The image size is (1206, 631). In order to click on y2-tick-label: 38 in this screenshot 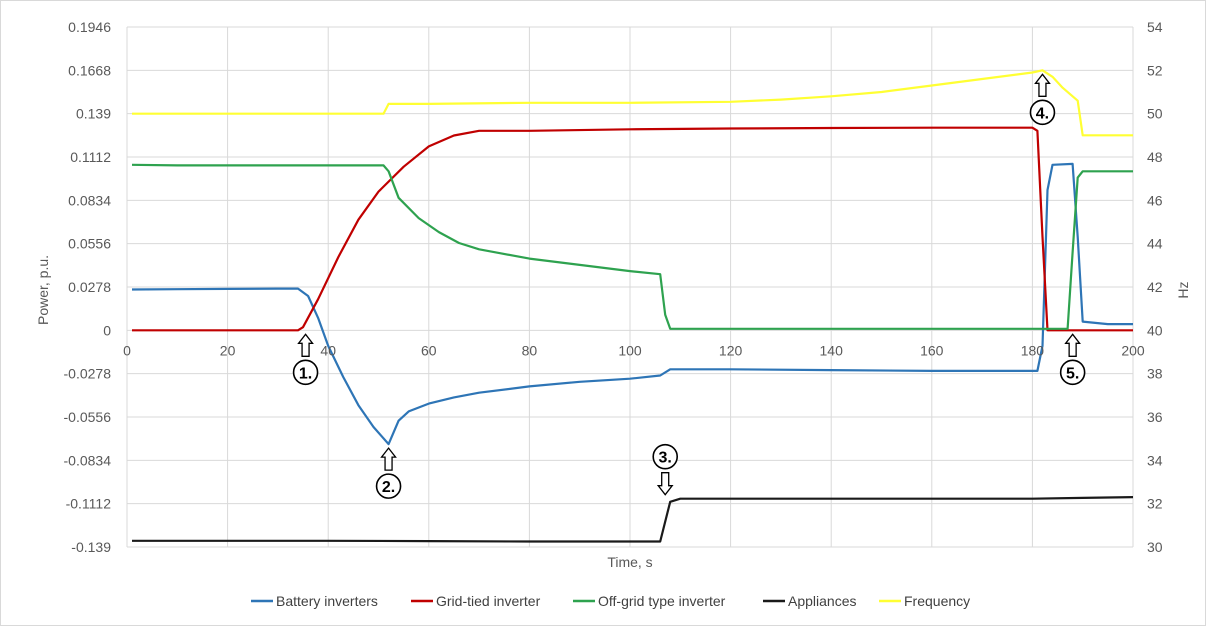, I will do `click(1155, 374)`.